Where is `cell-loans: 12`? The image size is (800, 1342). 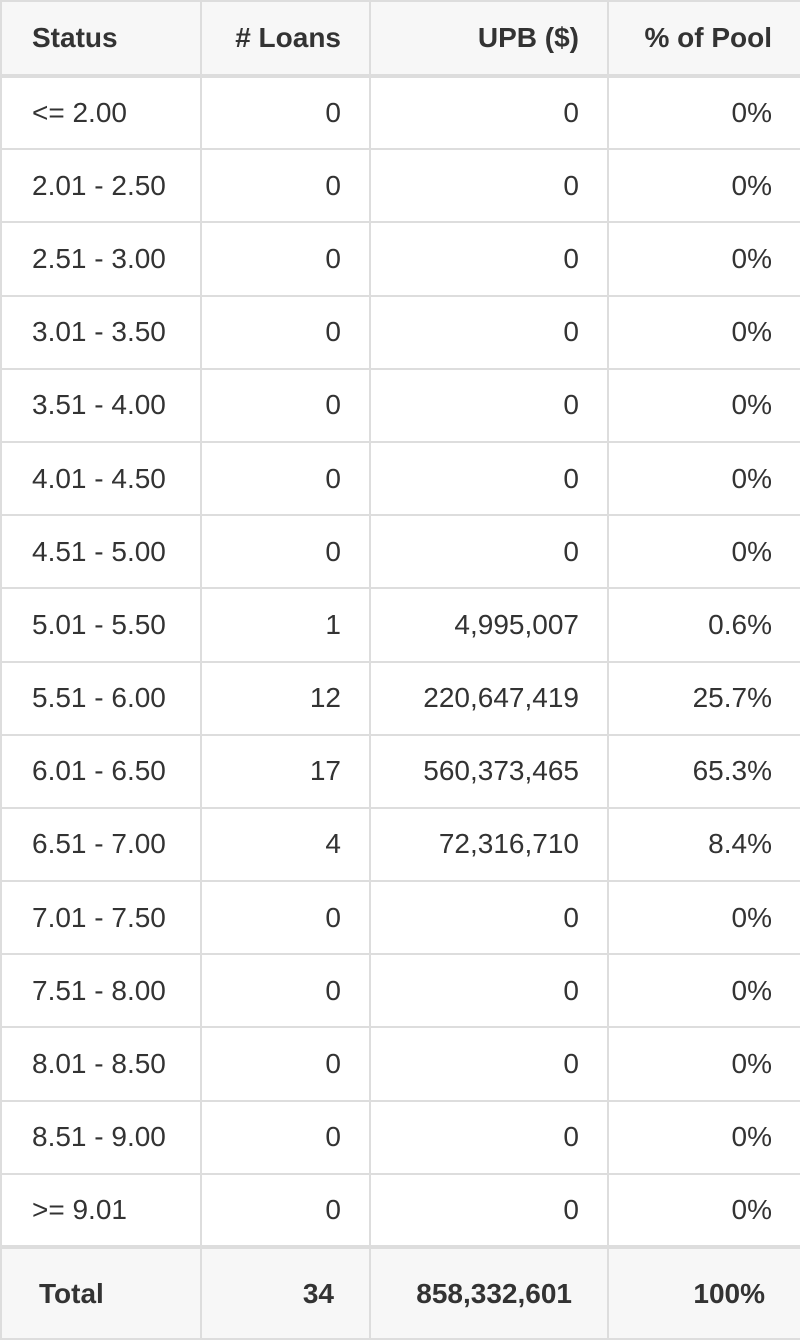
cell-loans: 12 is located at coordinates (285, 698).